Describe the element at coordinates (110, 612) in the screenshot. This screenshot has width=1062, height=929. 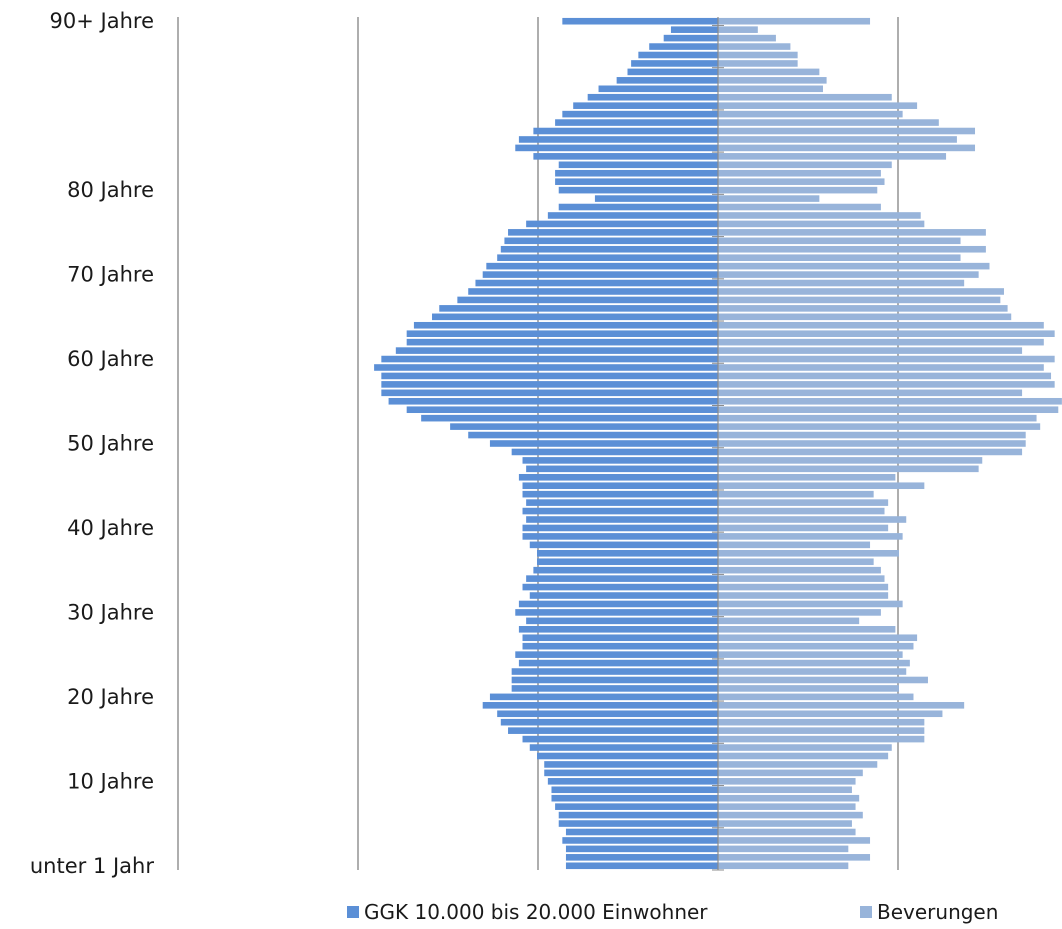
I see `y-tick-label: 30 Jahre` at that location.